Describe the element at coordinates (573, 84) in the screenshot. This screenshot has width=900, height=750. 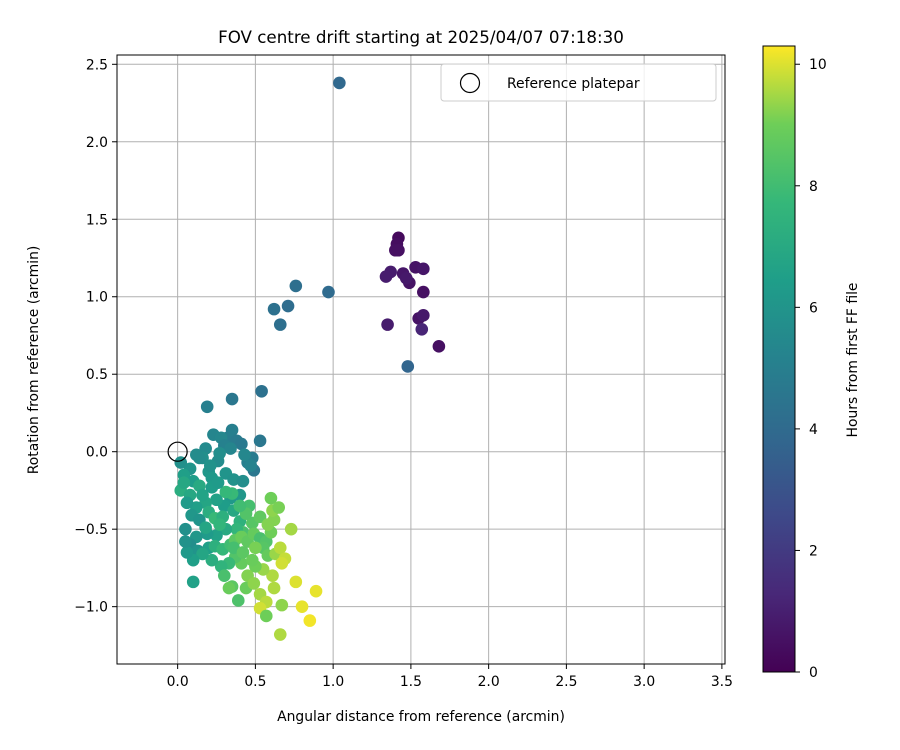
I see `legend-entry: Reference platepar` at that location.